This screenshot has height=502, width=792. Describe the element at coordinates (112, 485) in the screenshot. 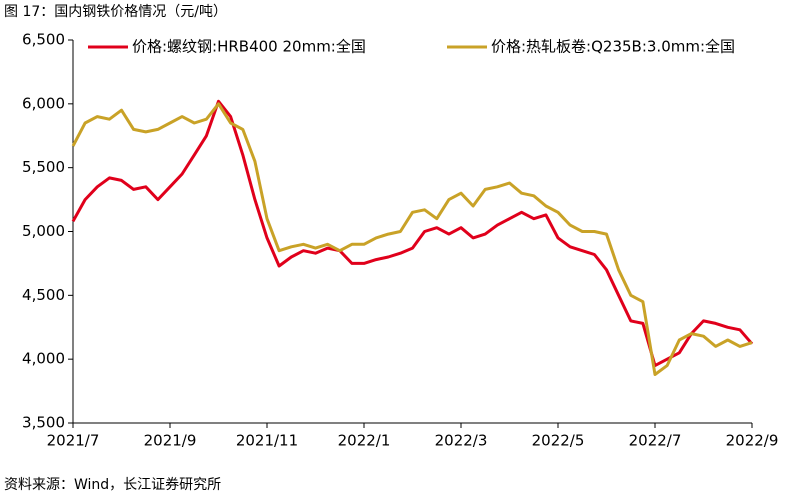

I see `source-note: 资料来源：Wind，长江证券研究所` at that location.